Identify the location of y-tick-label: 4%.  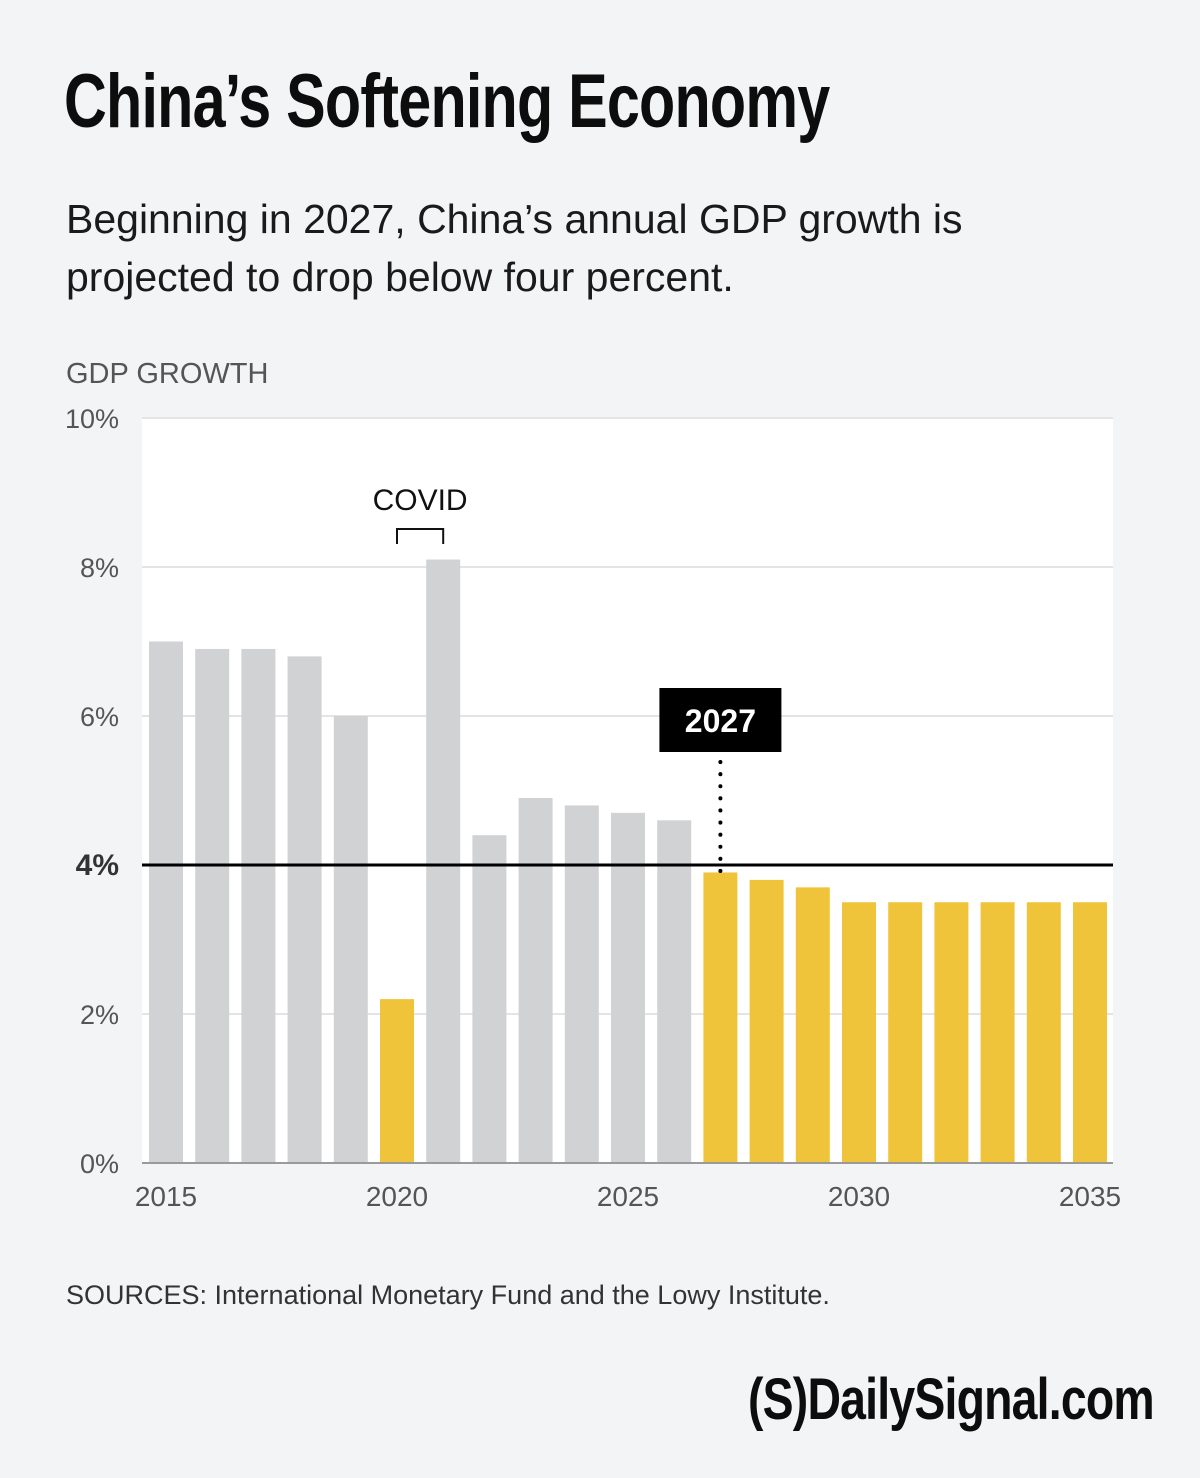
(97, 865).